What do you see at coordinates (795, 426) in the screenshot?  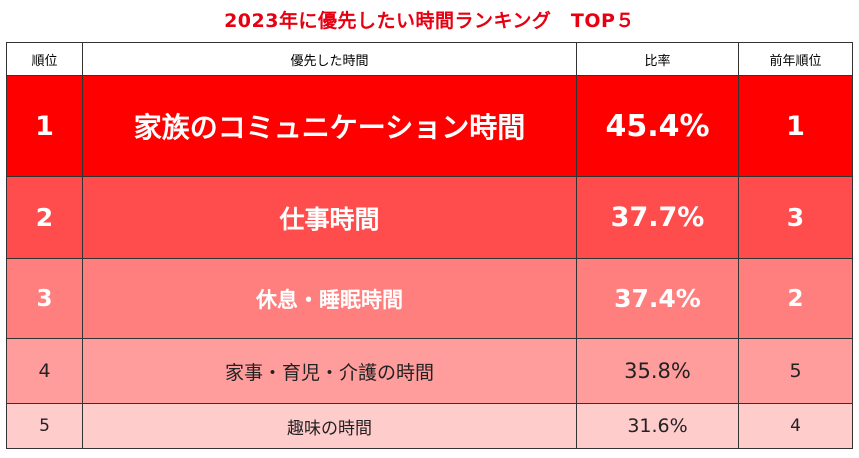 I see `prev-rank-cell: 4` at bounding box center [795, 426].